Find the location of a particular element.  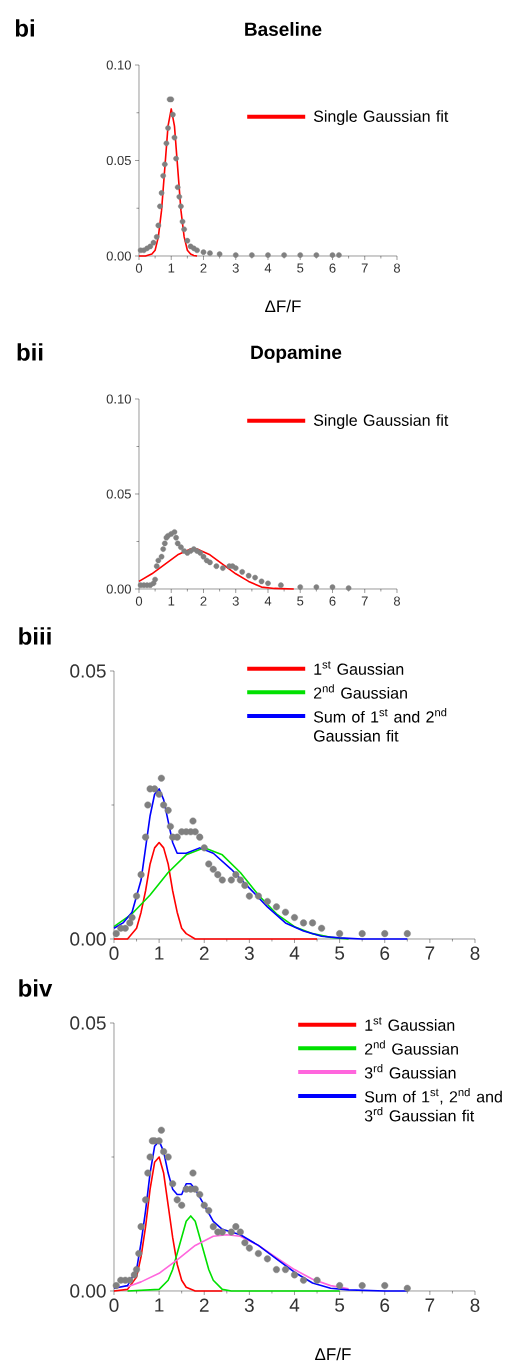

legend-label: 3$^{rd}$ Gaussian is located at coordinates (410, 1071).